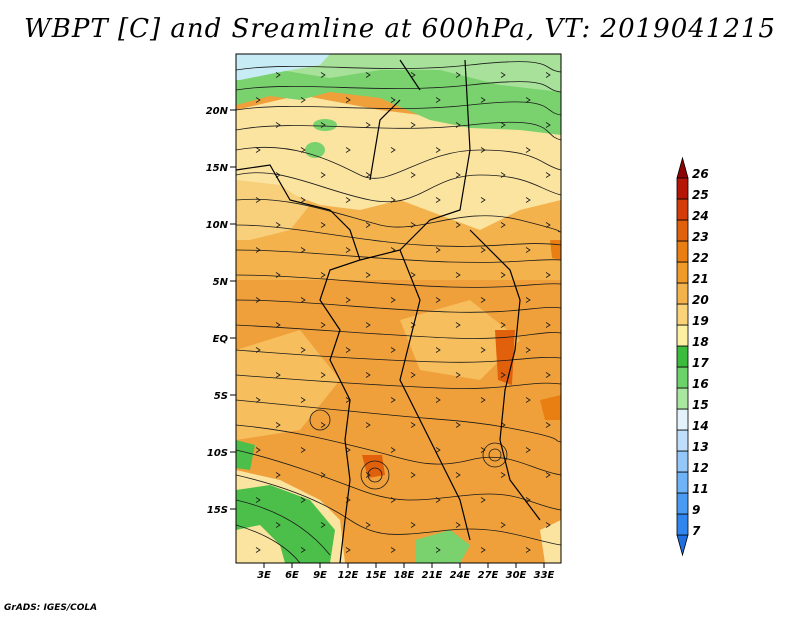 This screenshot has width=800, height=618. What do you see at coordinates (700, 195) in the screenshot?
I see `colorbar-label: 25` at bounding box center [700, 195].